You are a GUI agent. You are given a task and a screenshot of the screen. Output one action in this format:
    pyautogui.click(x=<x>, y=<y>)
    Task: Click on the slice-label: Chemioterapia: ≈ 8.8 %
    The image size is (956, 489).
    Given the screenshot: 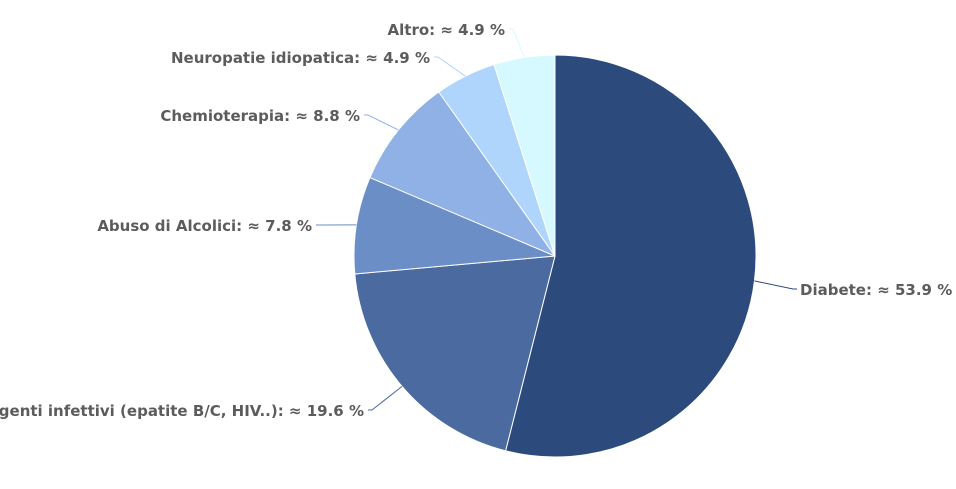 What is the action you would take?
    pyautogui.click(x=260, y=116)
    